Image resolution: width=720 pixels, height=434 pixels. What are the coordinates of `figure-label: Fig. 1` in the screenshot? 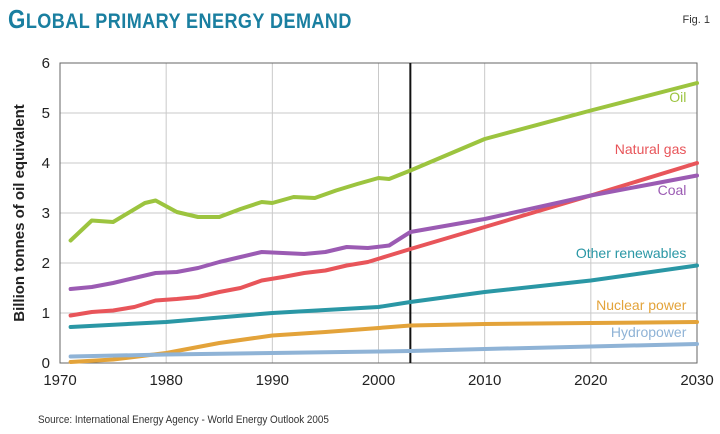 It's located at (696, 20).